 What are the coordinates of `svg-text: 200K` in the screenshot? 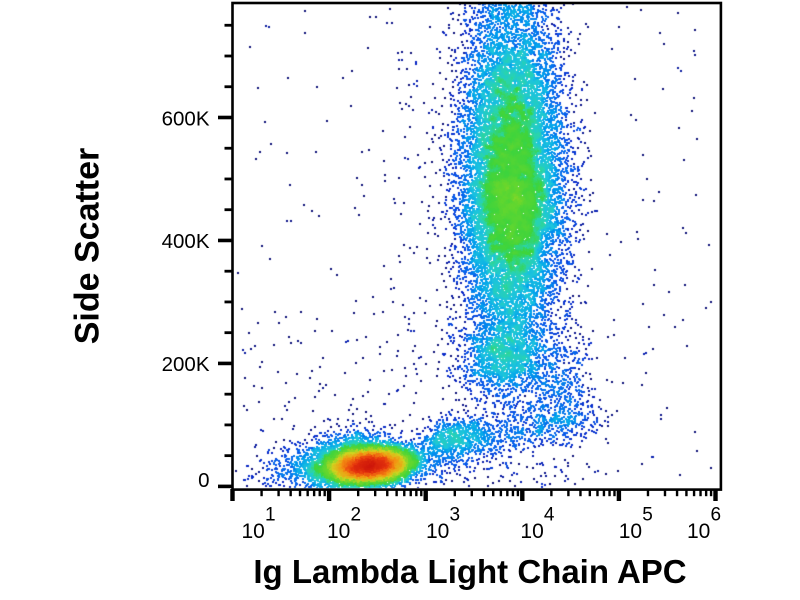 It's located at (186, 364).